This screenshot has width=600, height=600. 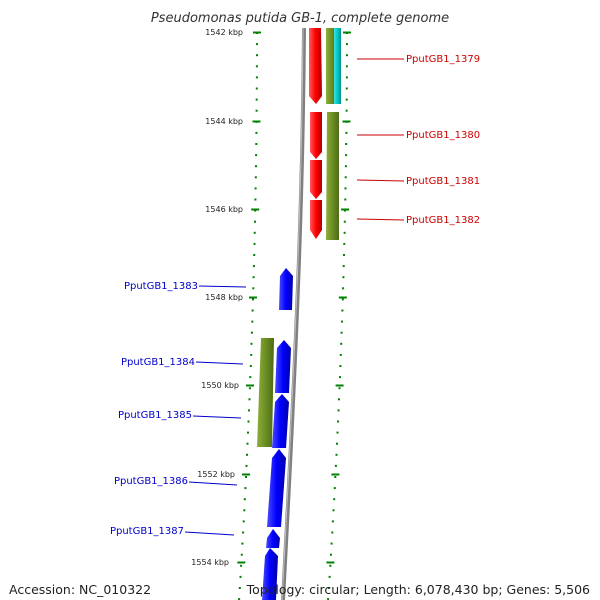 I want to click on feature-bar-olive-mid, so click(x=332, y=176).